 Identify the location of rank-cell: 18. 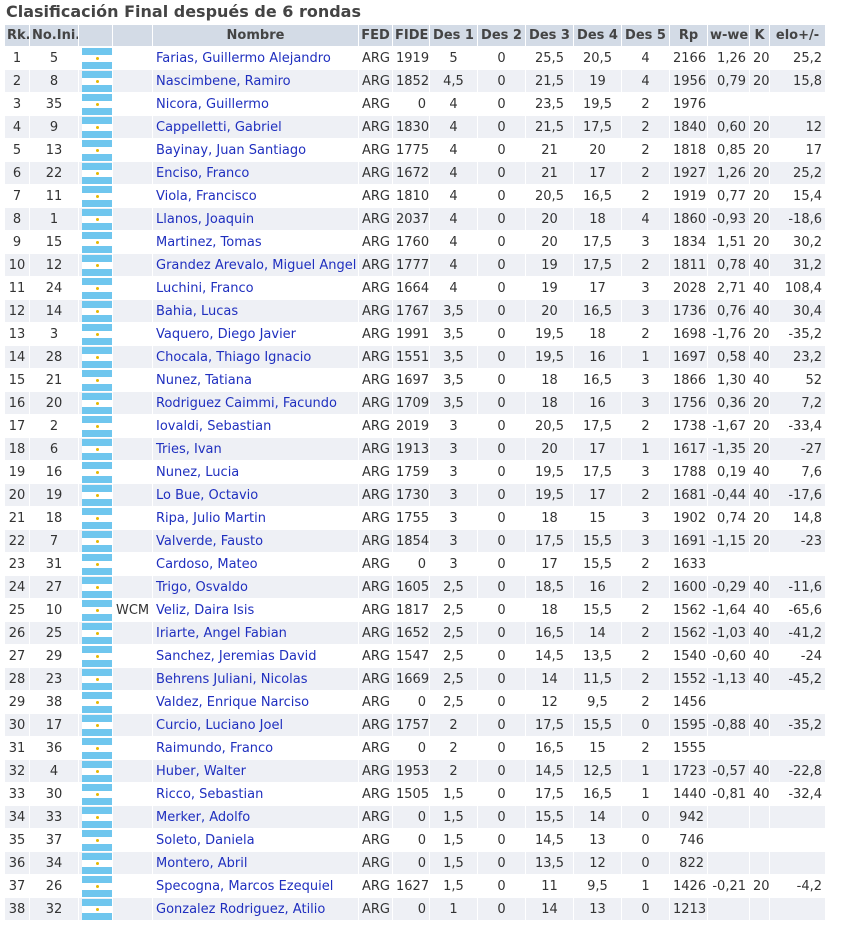
(17, 449).